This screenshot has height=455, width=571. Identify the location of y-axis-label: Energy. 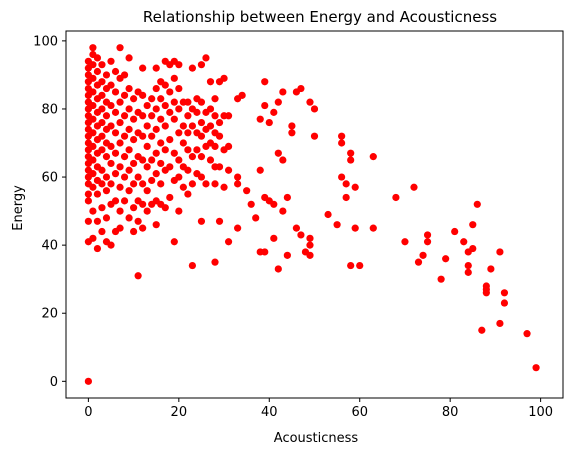
(18, 208).